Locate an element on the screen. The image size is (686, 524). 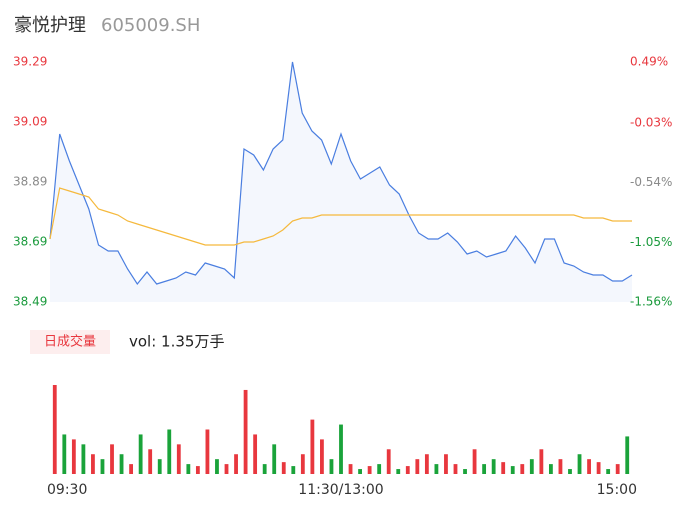
y2-tick-label: -1.56% is located at coordinates (651, 302).